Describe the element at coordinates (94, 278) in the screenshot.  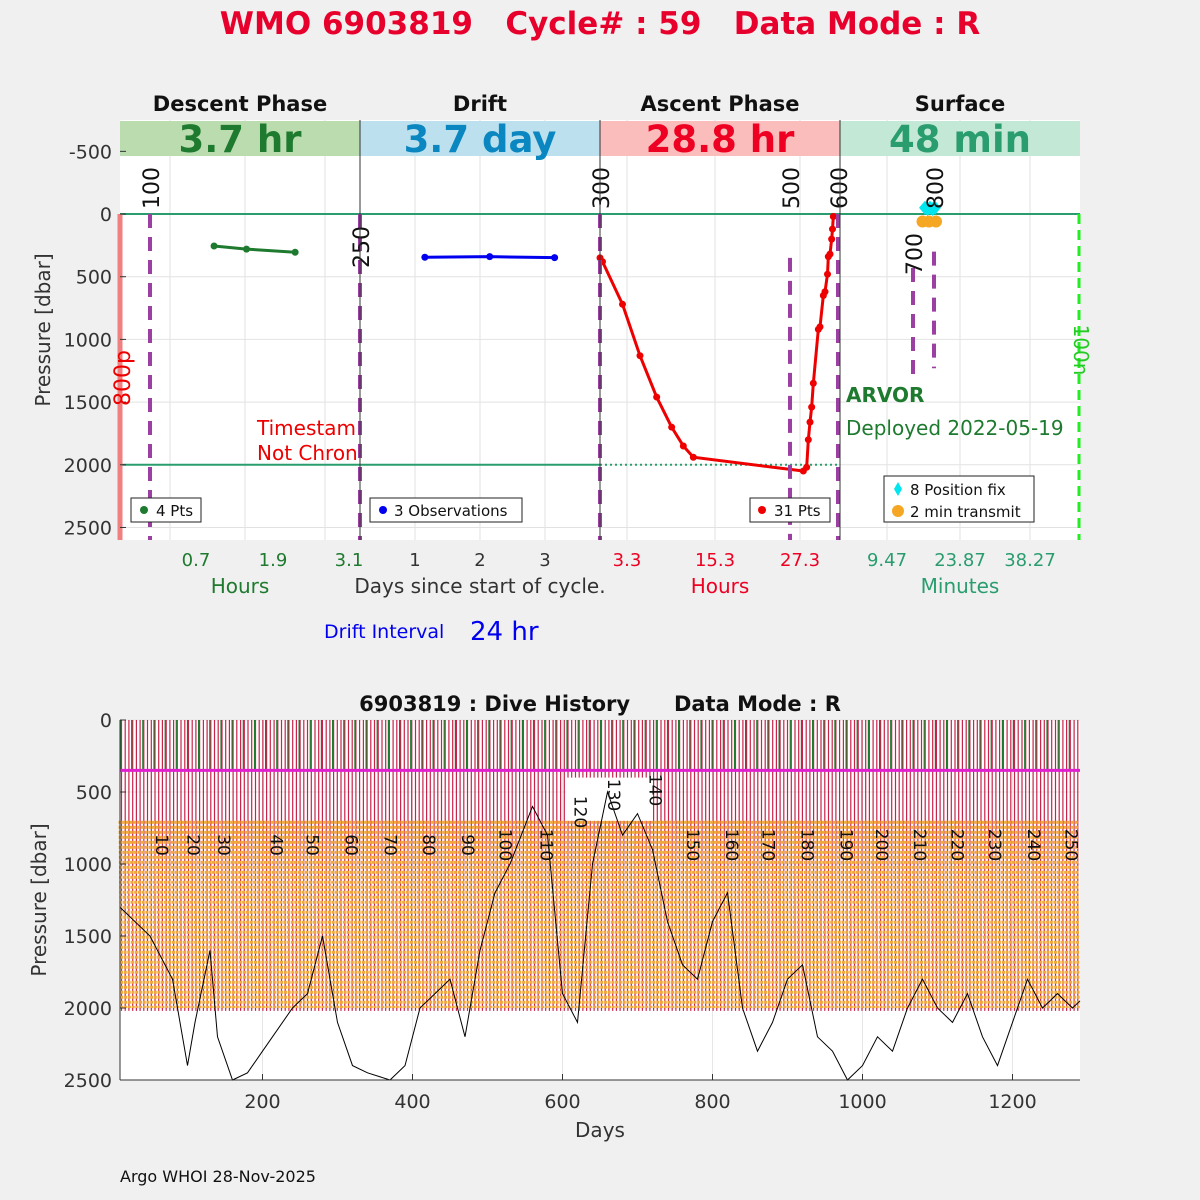
I see `top-ytick-label: 500` at that location.